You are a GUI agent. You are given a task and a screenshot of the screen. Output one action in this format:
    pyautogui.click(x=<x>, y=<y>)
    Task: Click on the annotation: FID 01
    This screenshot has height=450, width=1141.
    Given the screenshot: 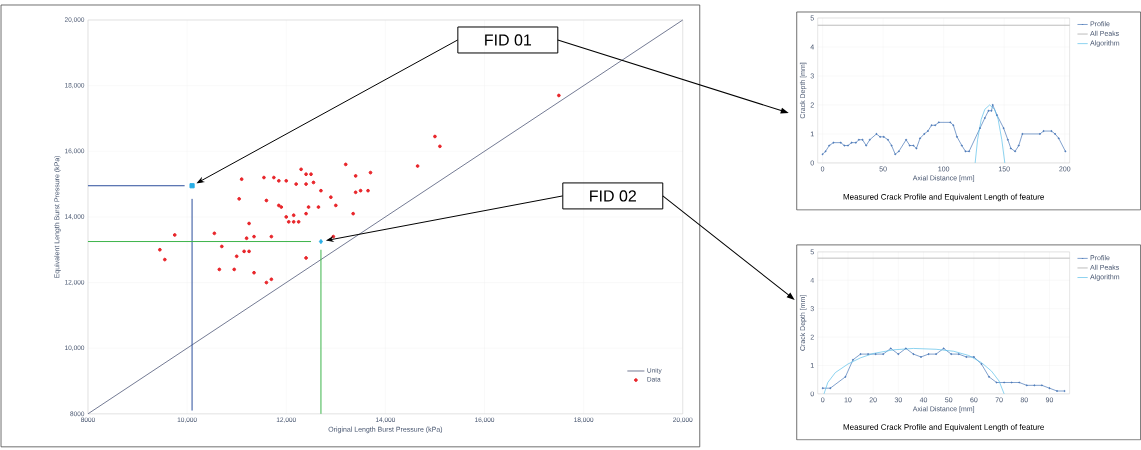 What is the action you would take?
    pyautogui.click(x=508, y=40)
    